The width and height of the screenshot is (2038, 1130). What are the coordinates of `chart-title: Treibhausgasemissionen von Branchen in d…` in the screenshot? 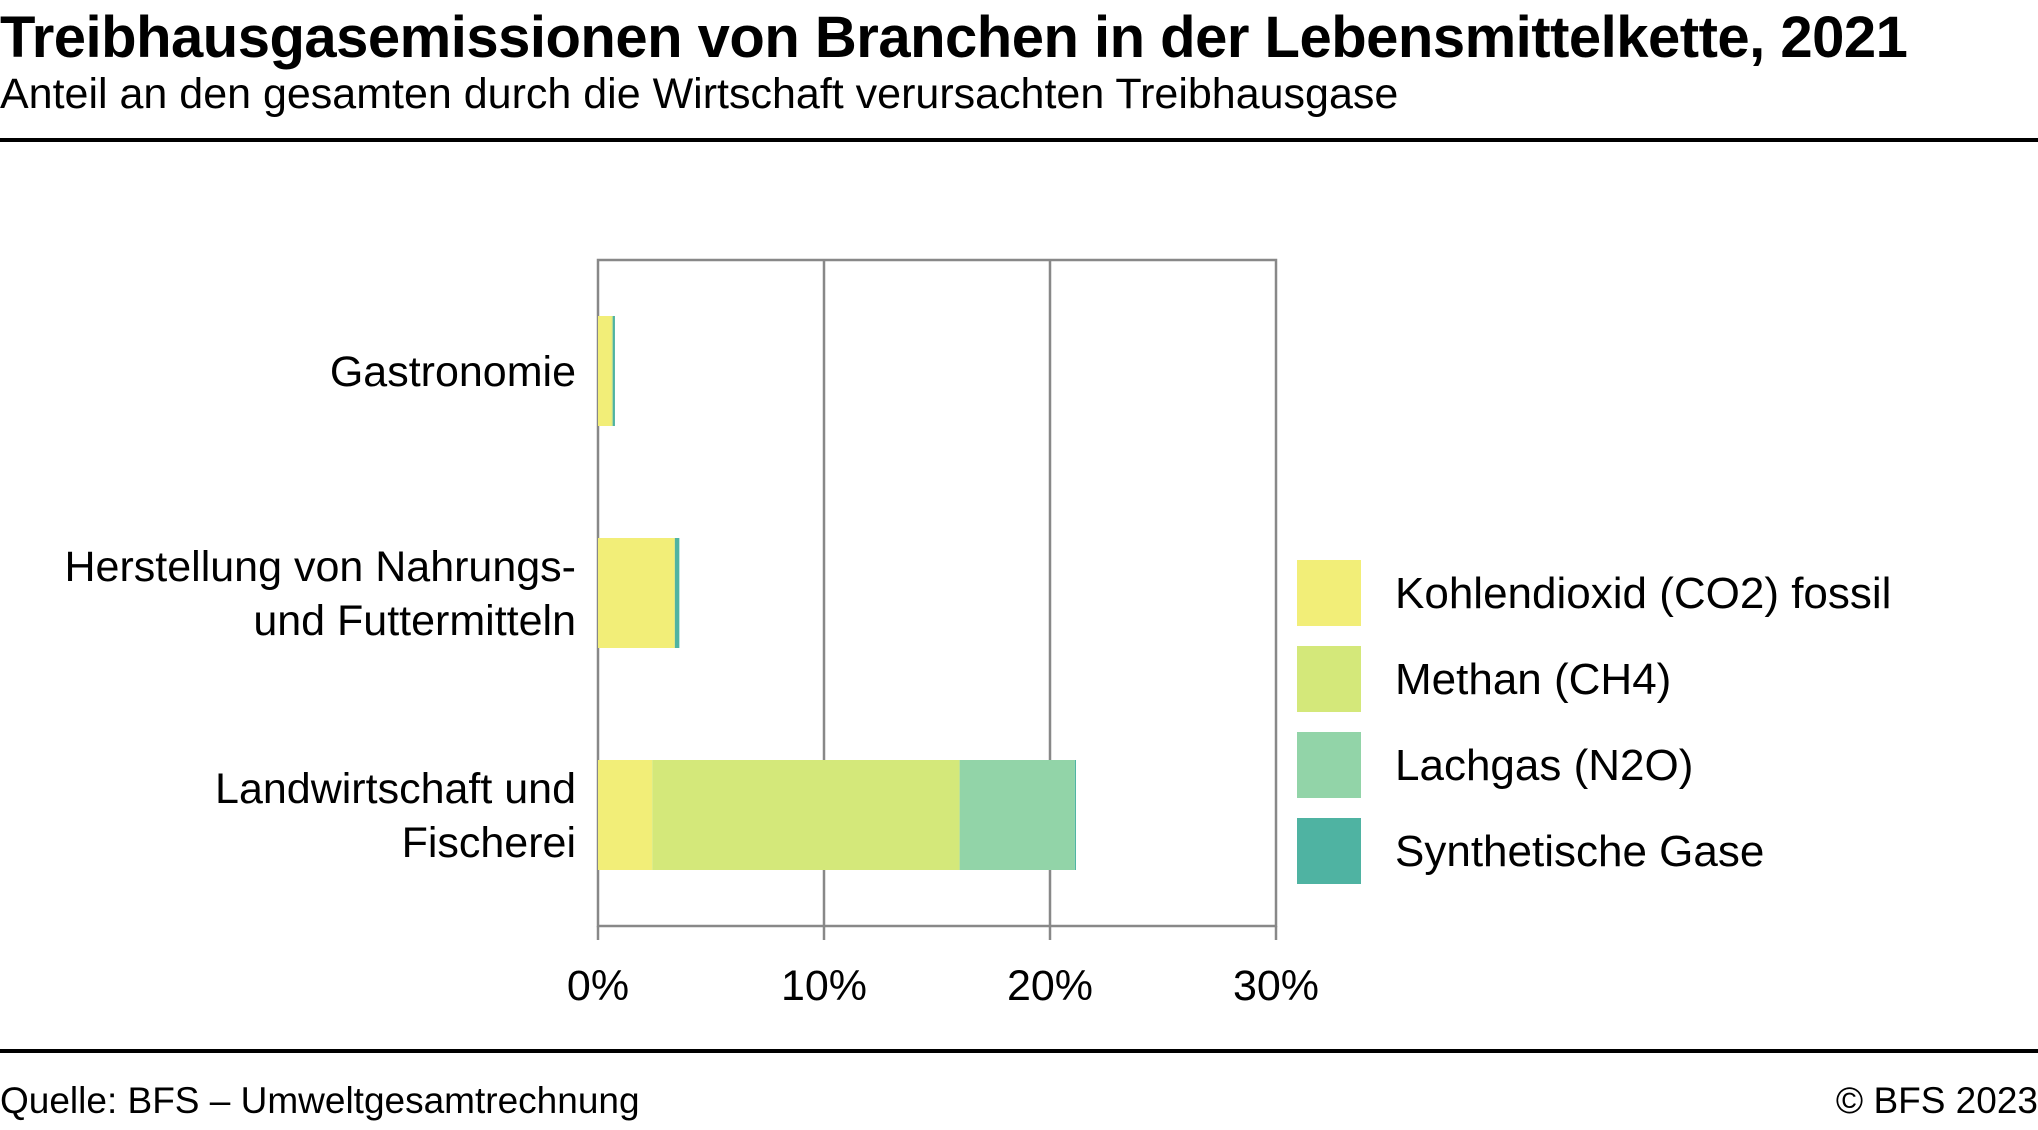 It's located at (954, 37).